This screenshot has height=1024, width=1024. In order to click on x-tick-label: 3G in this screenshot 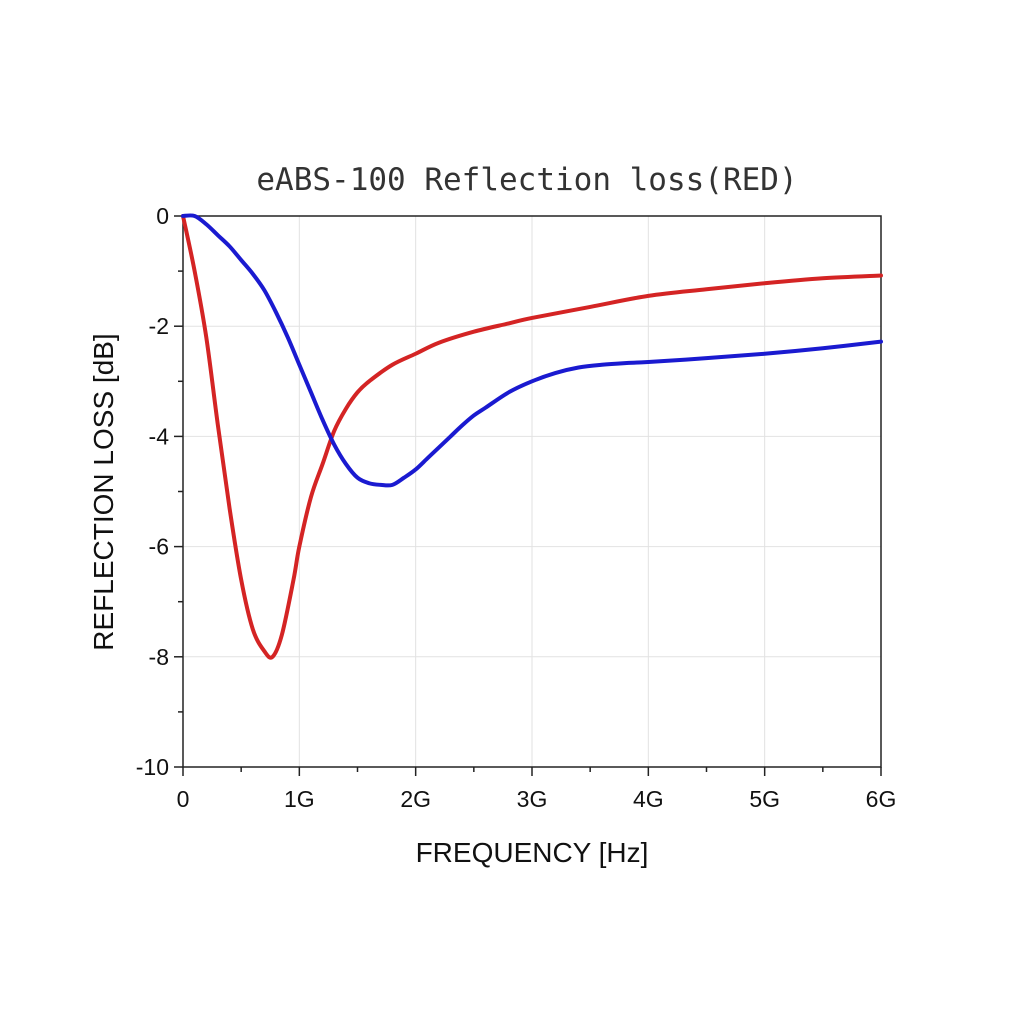, I will do `click(532, 799)`.